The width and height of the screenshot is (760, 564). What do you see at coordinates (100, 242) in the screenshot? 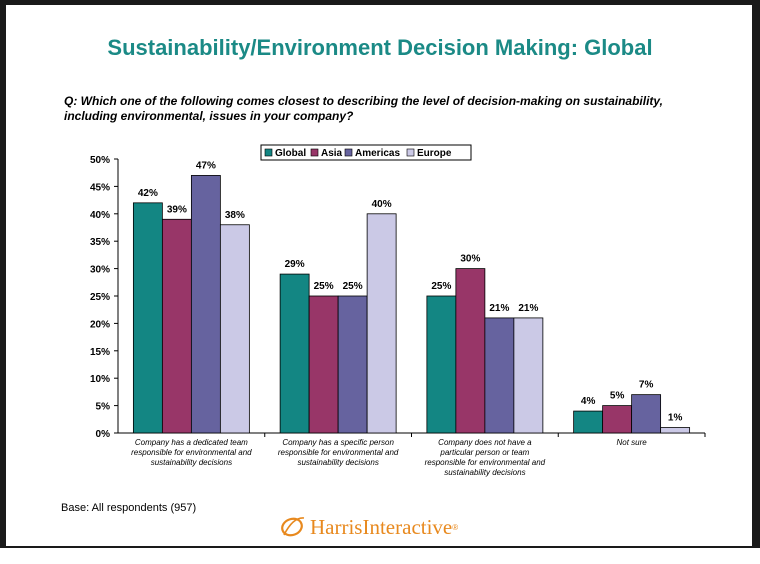
I see `y-tick-label: 35%` at bounding box center [100, 242].